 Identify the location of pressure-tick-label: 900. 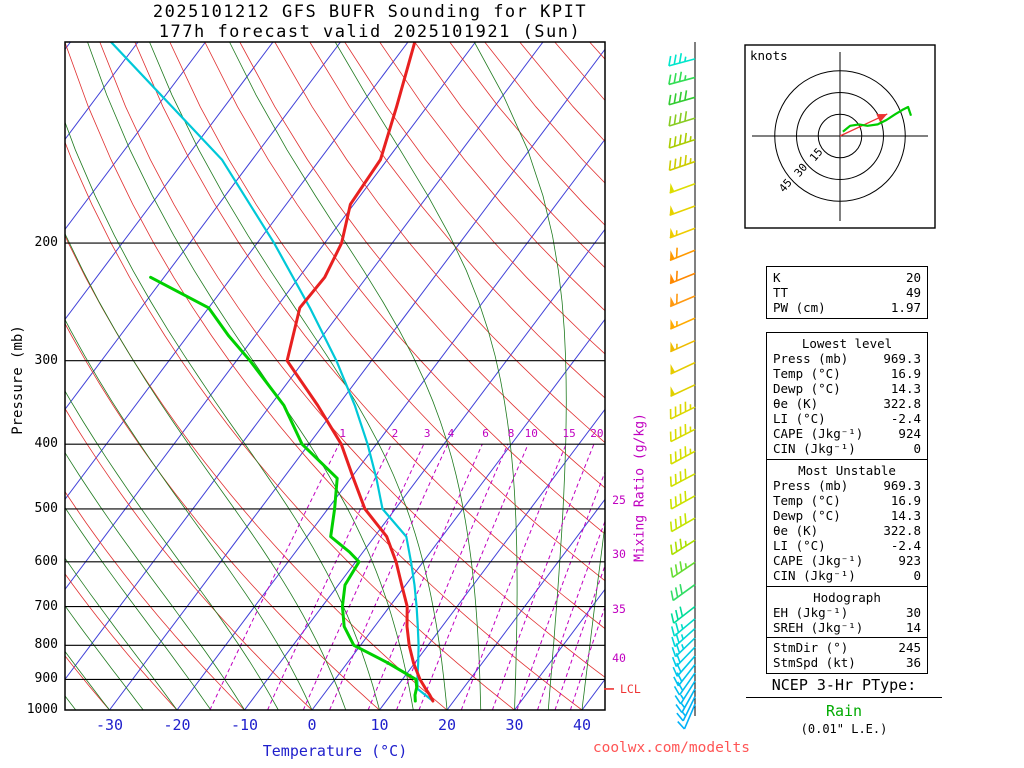
(46, 679).